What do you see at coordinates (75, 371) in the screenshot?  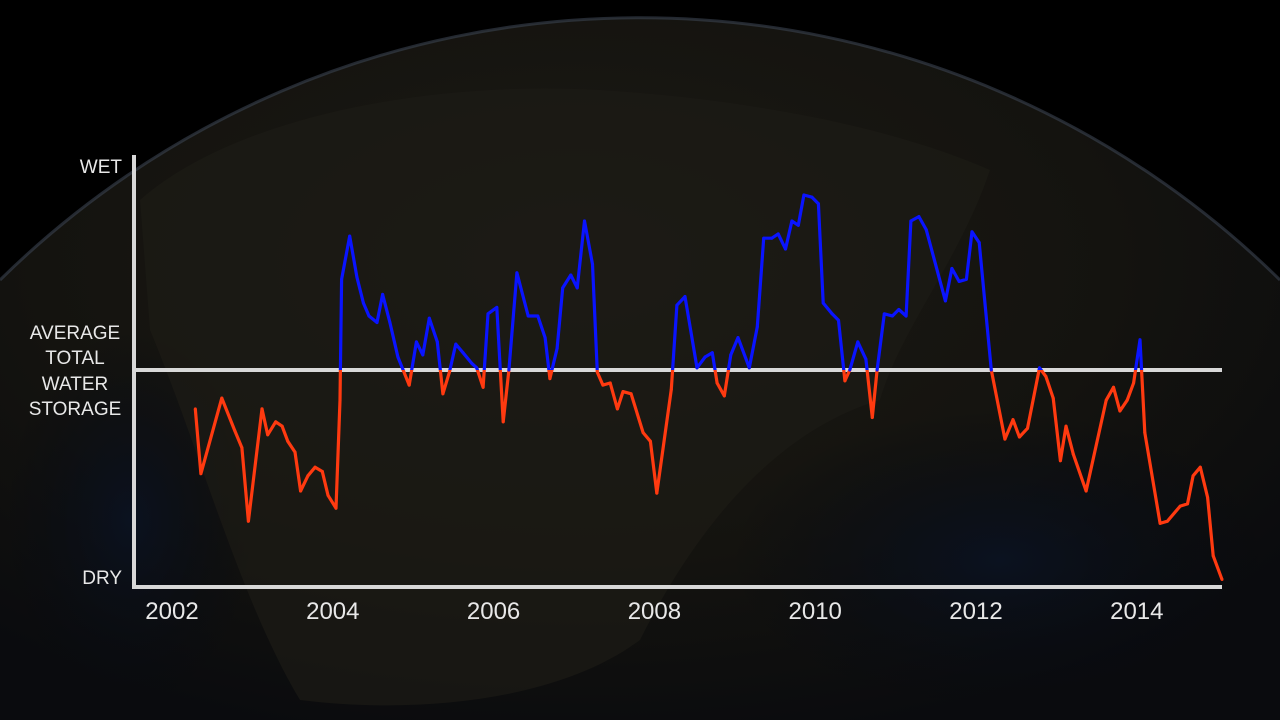 I see `baseline-label: AVERAGE TOTAL WATER STORAGE` at bounding box center [75, 371].